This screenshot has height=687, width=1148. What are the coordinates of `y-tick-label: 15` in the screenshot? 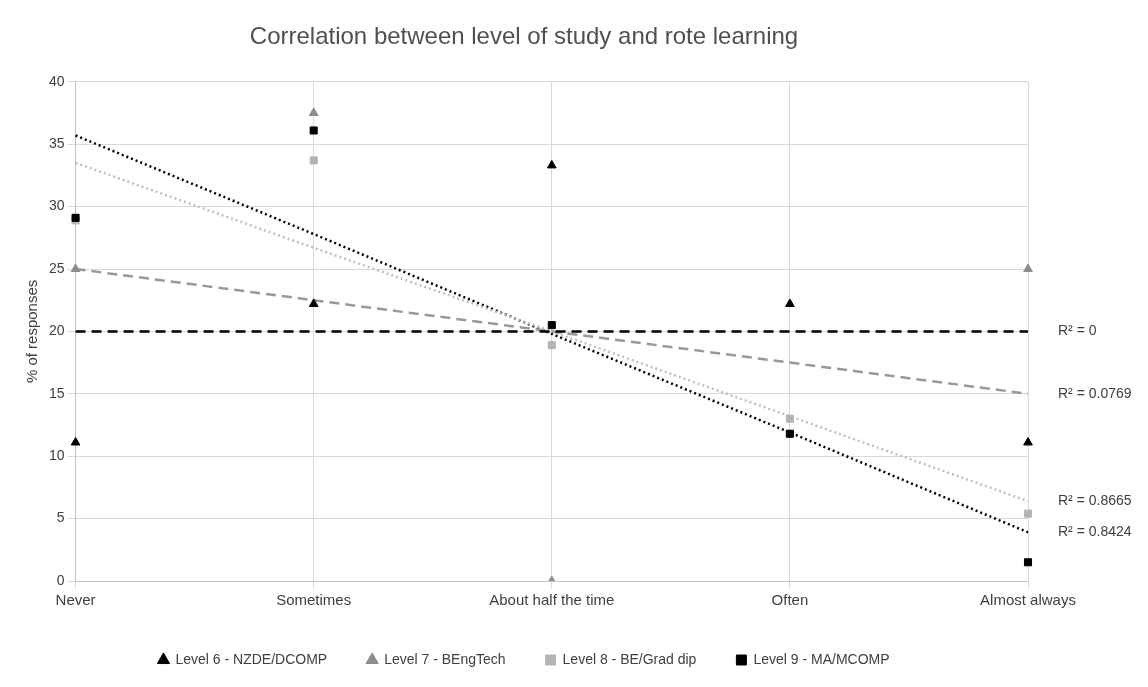 It's located at (56, 392).